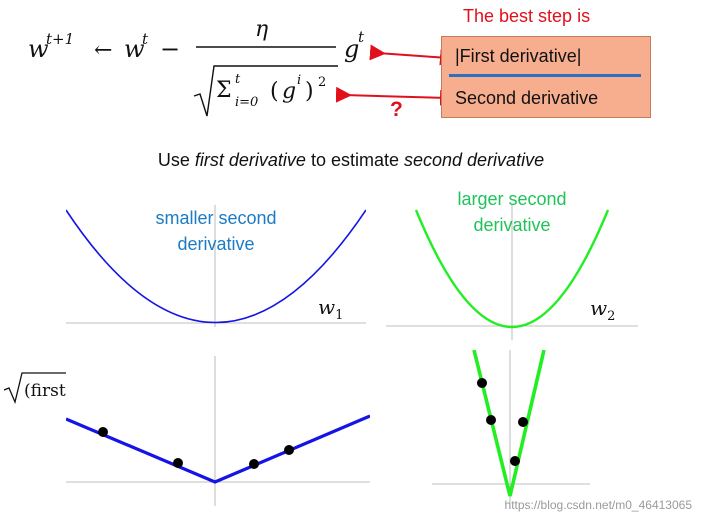 This screenshot has height=518, width=702. Describe the element at coordinates (396, 109) in the screenshot. I see `question-mark: ?` at that location.